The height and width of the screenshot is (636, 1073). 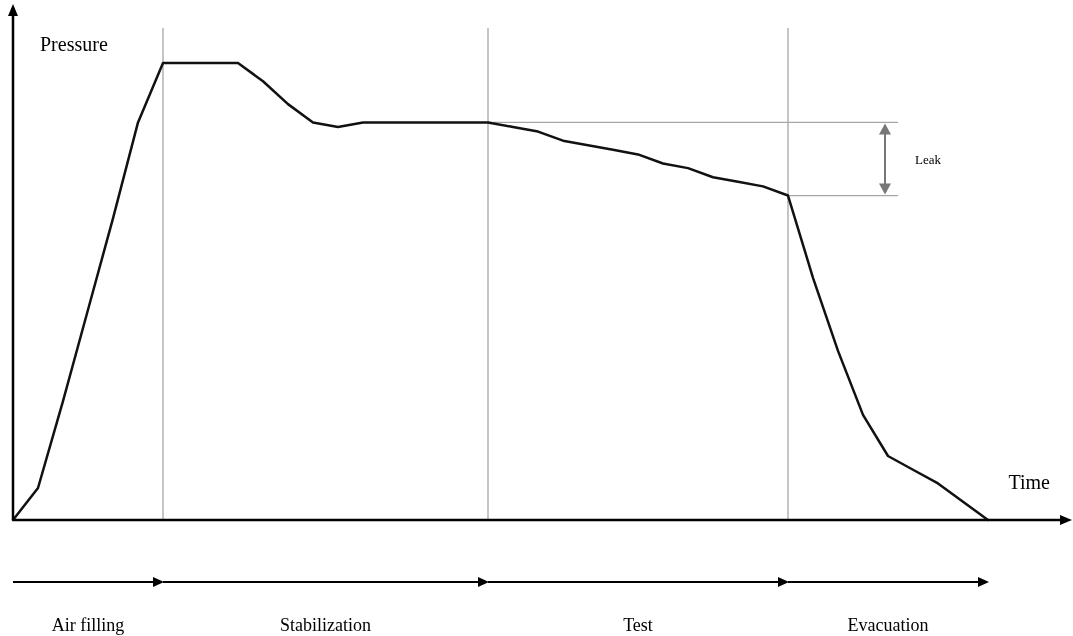 What do you see at coordinates (325, 625) in the screenshot?
I see `text: Stabilization` at bounding box center [325, 625].